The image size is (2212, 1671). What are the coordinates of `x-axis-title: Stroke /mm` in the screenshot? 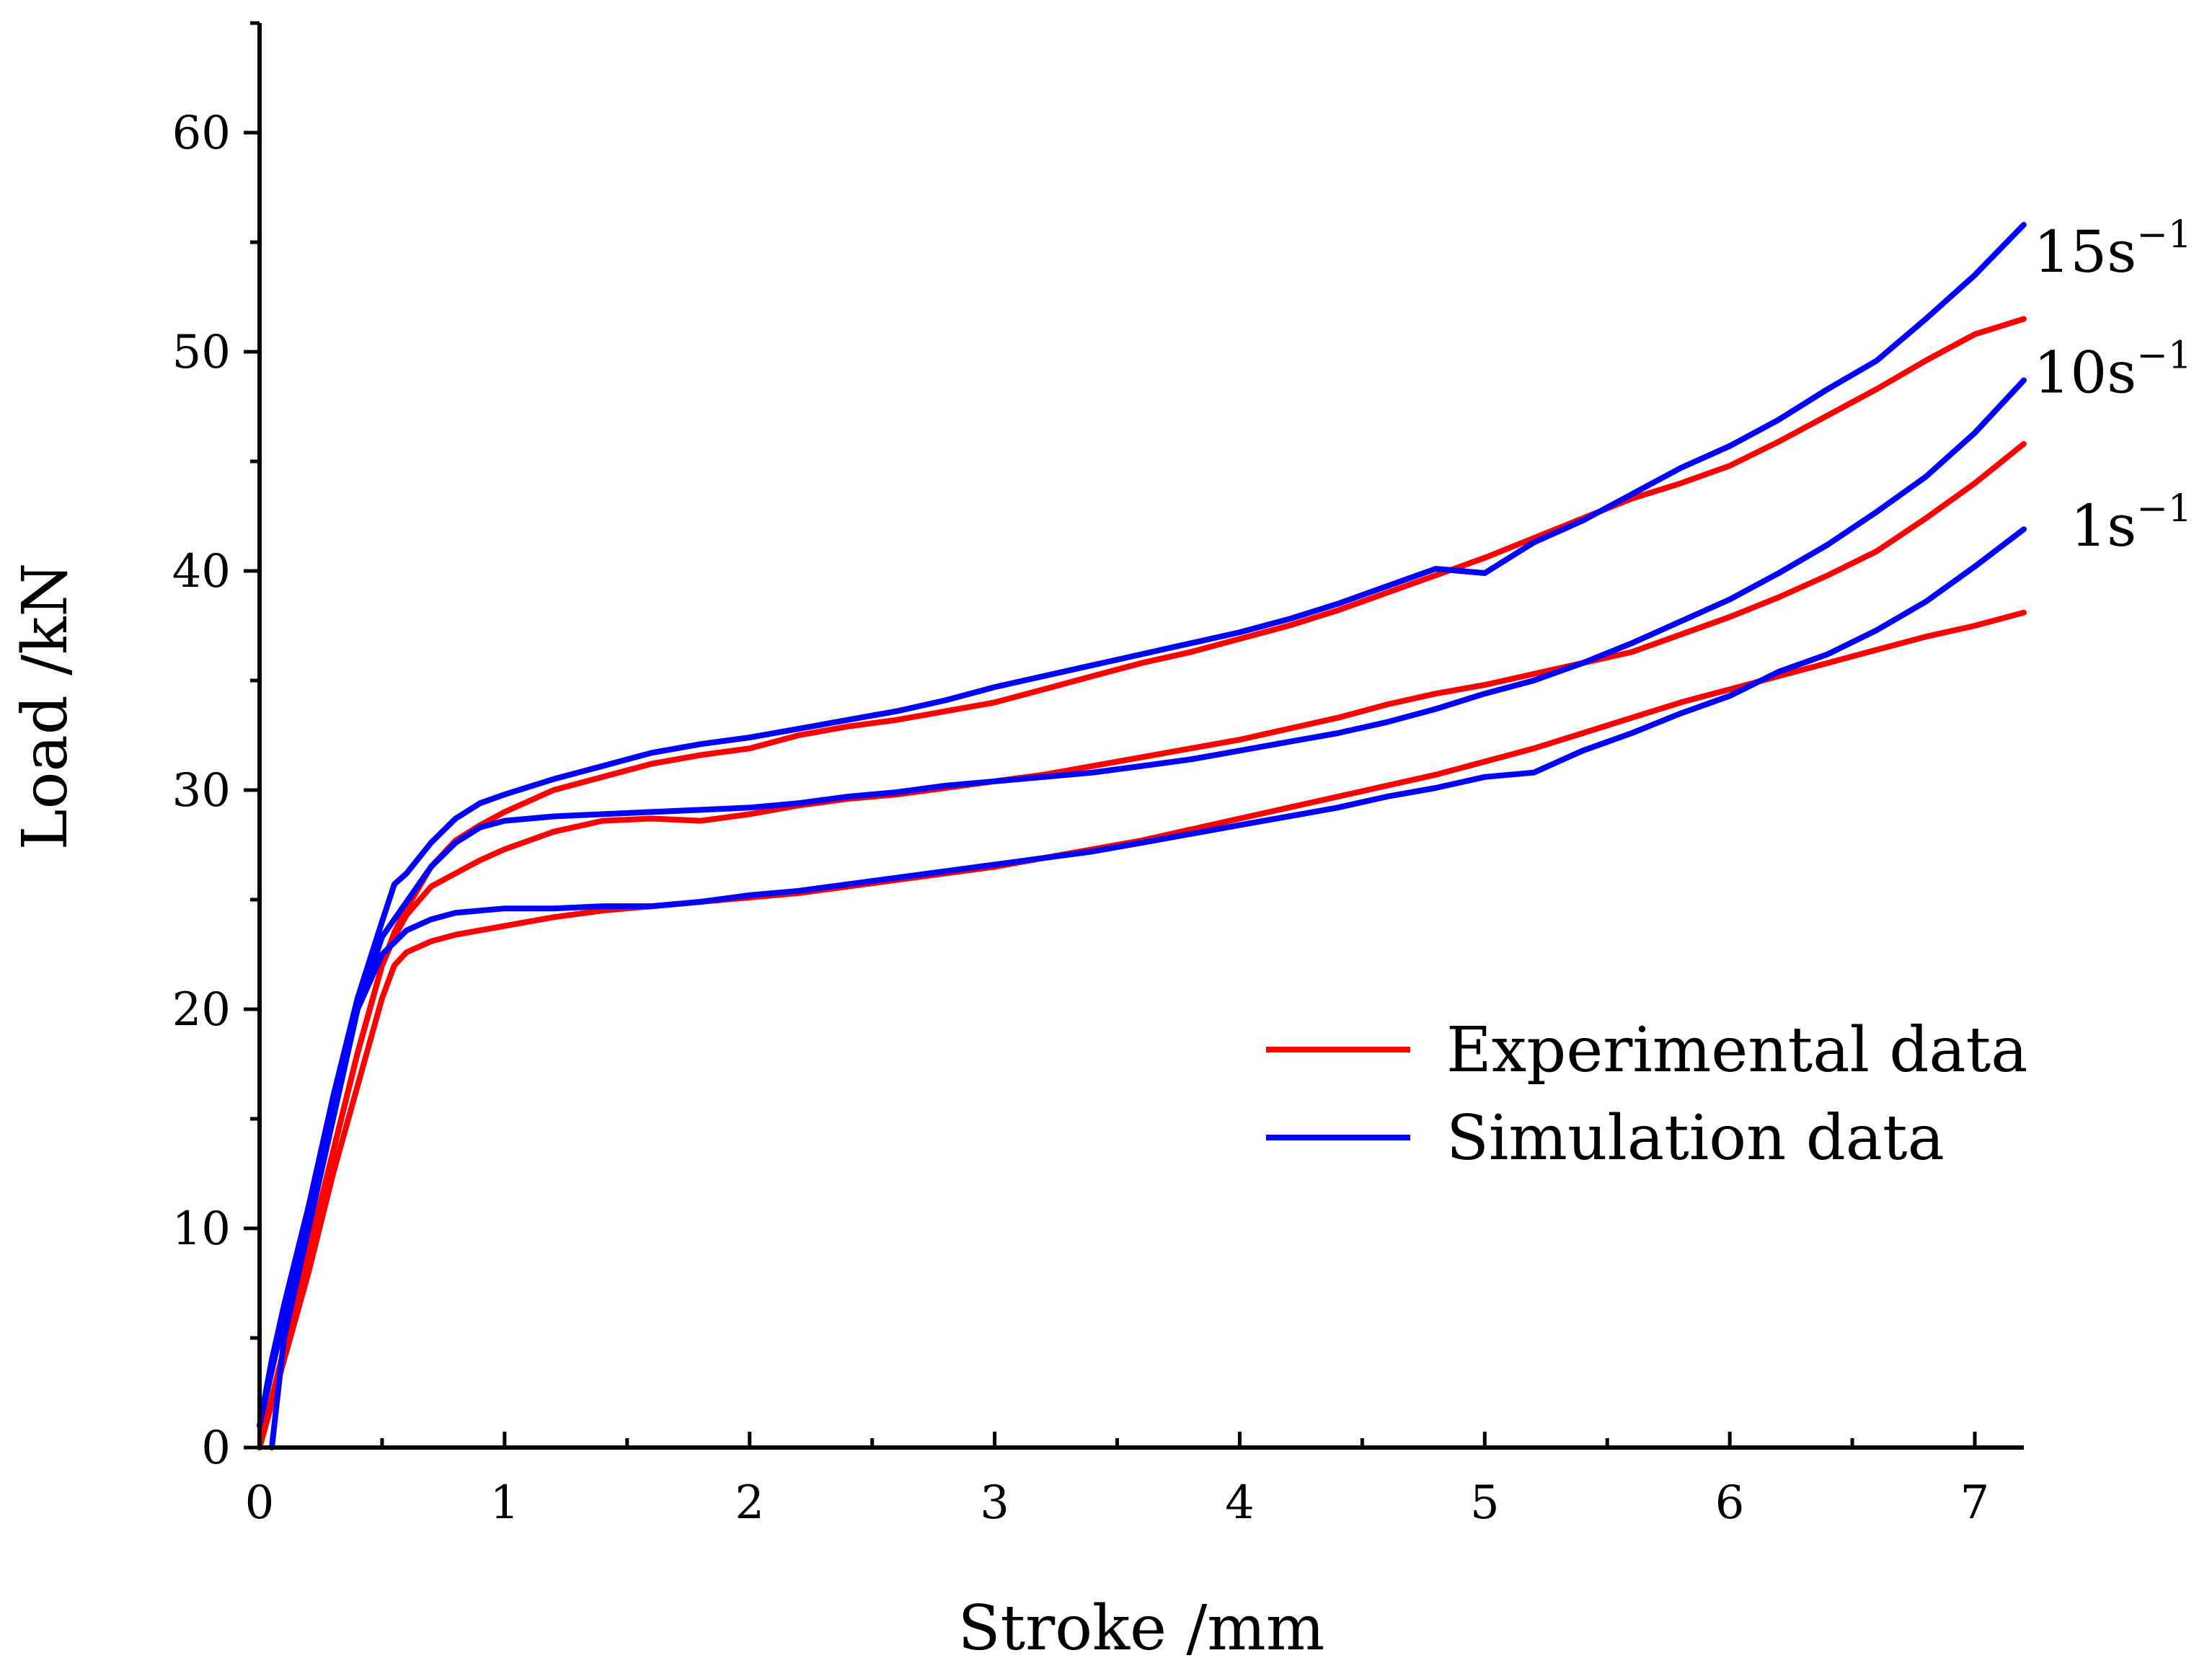 It's located at (1141, 1628).